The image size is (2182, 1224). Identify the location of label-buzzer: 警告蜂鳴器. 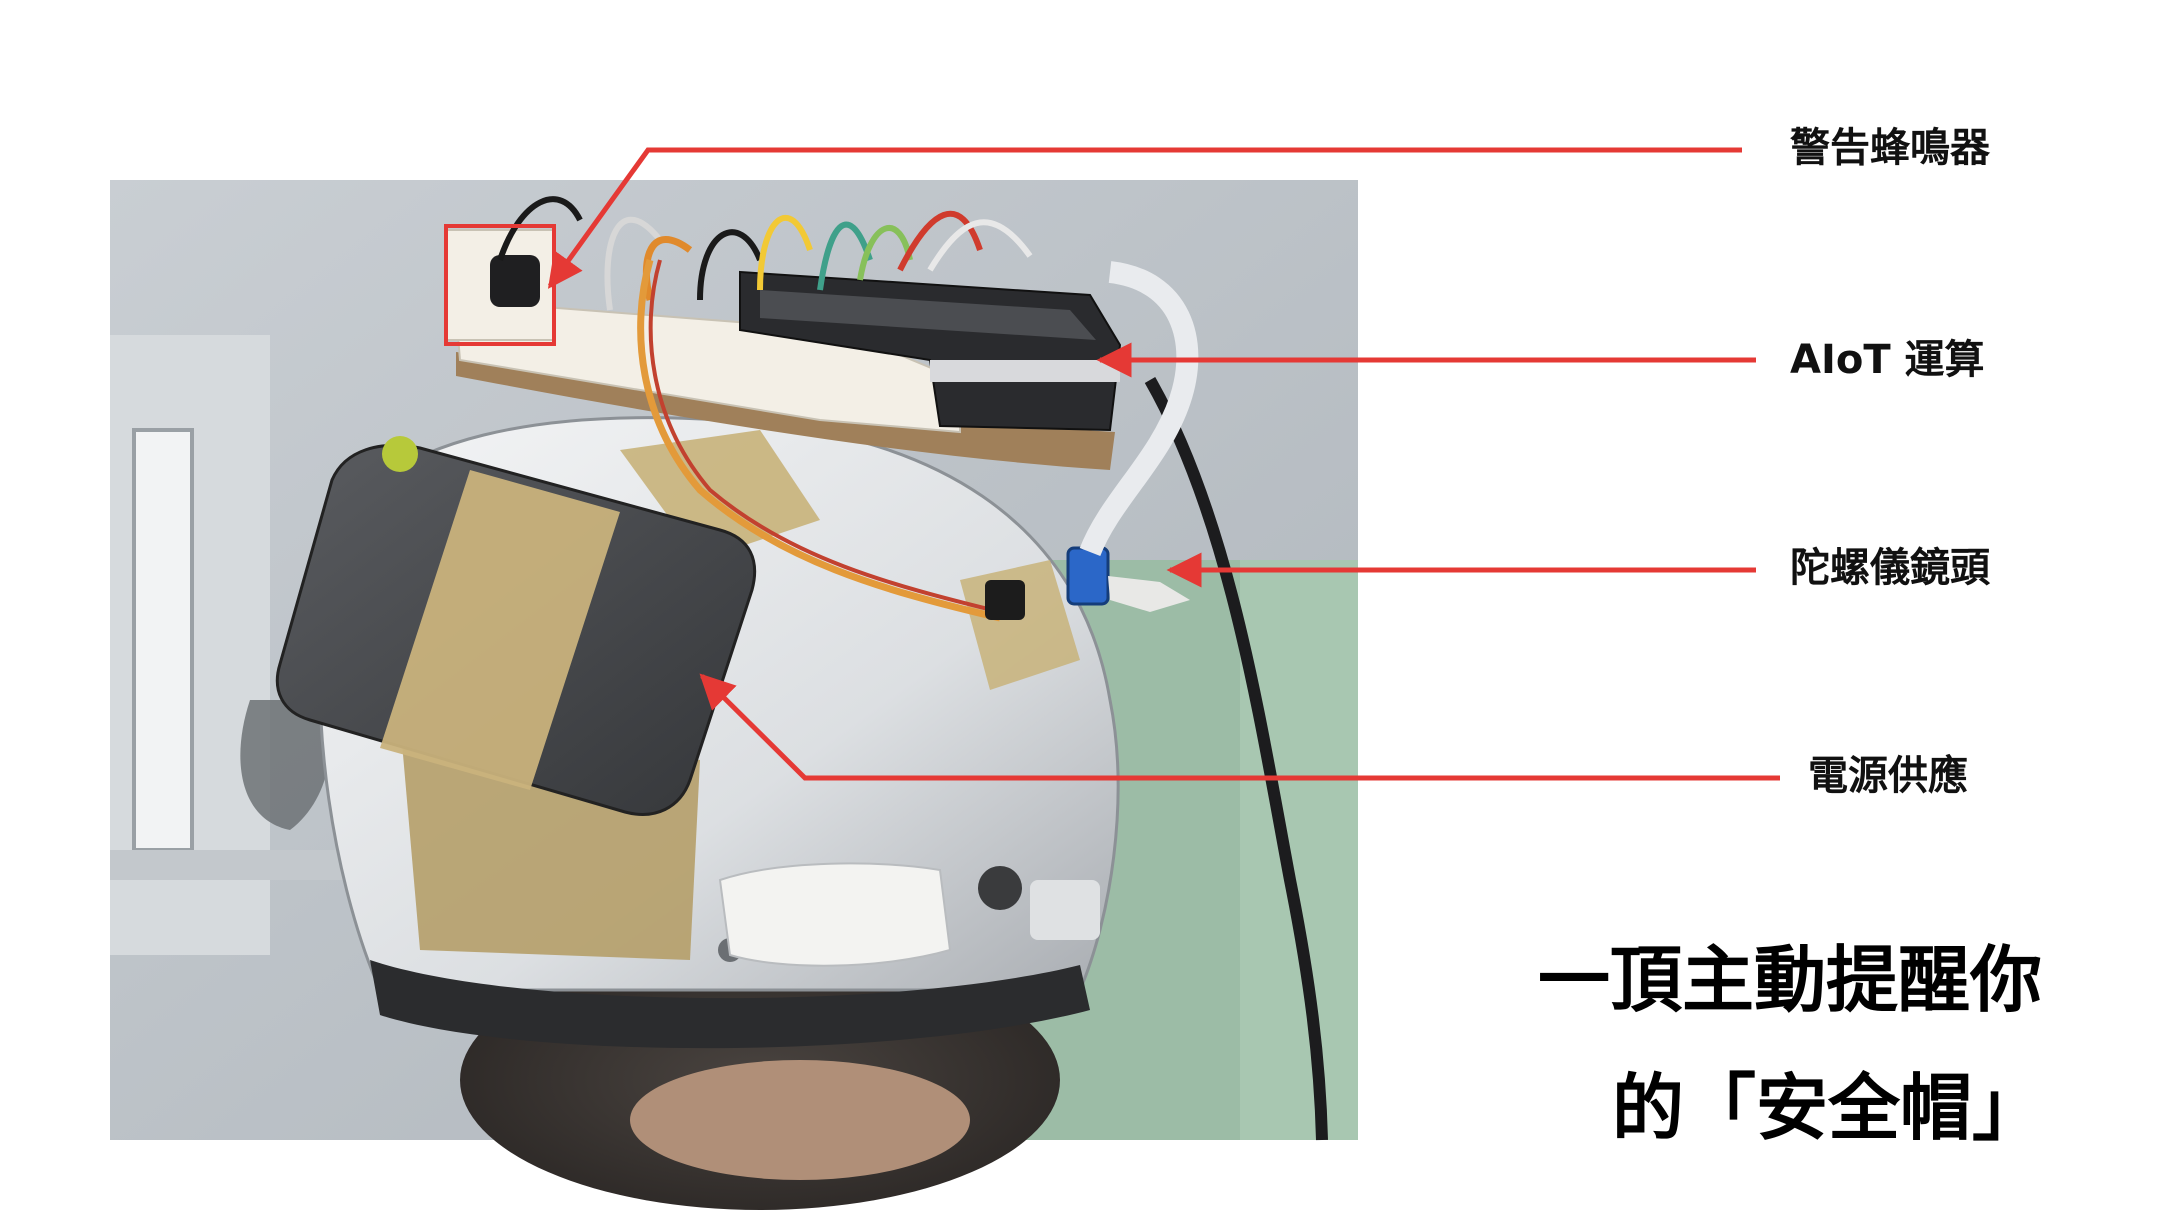
(1890, 148).